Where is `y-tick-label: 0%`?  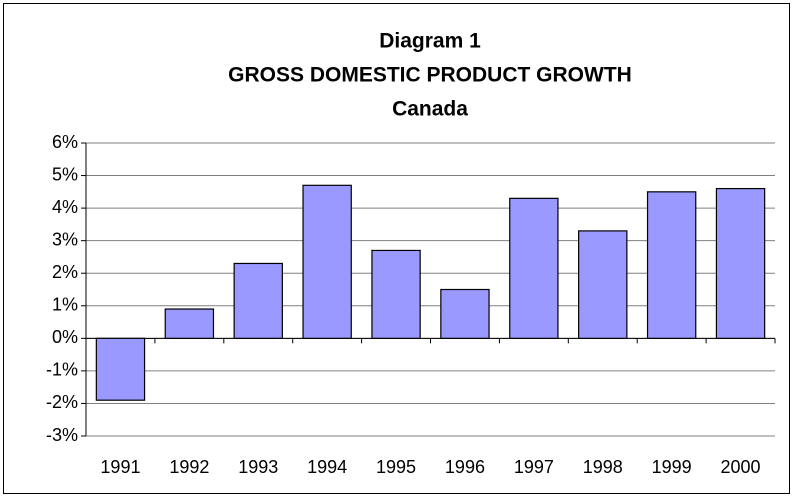
y-tick-label: 0% is located at coordinates (65, 337).